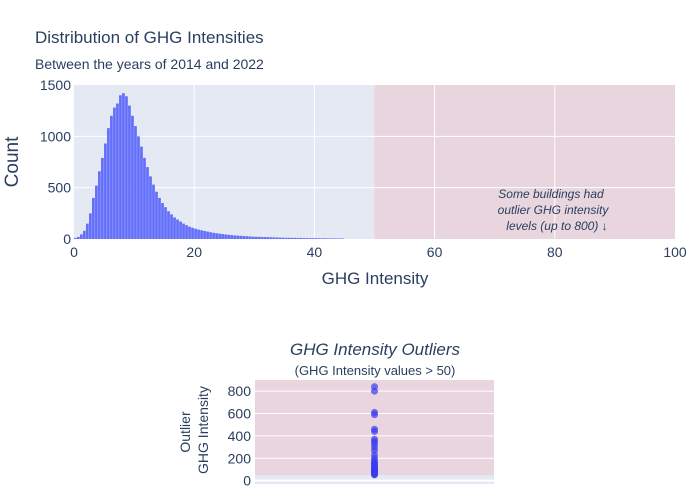  I want to click on scatter-y-tick: 800, so click(240, 391).